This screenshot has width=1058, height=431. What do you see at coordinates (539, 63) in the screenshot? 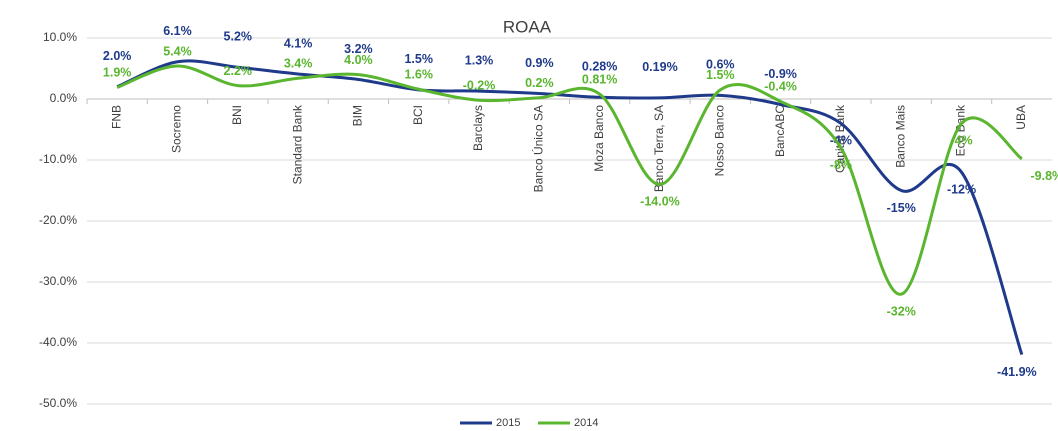
I see `data-label: 0.9%` at bounding box center [539, 63].